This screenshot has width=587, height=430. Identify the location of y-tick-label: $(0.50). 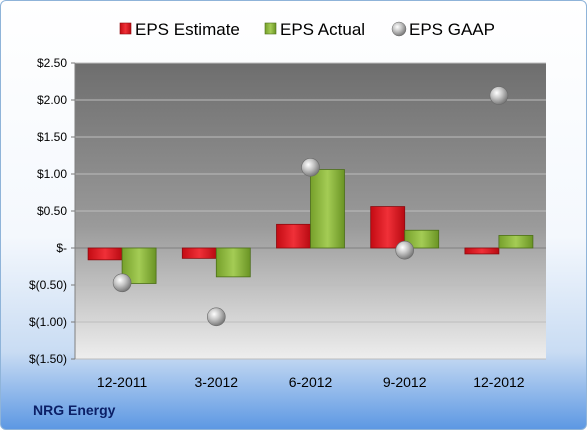
(48, 285).